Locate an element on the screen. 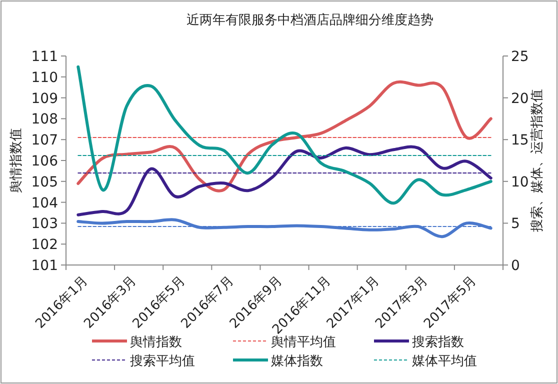 The width and height of the screenshot is (558, 384). y-tick-label: 111 is located at coordinates (44, 57).